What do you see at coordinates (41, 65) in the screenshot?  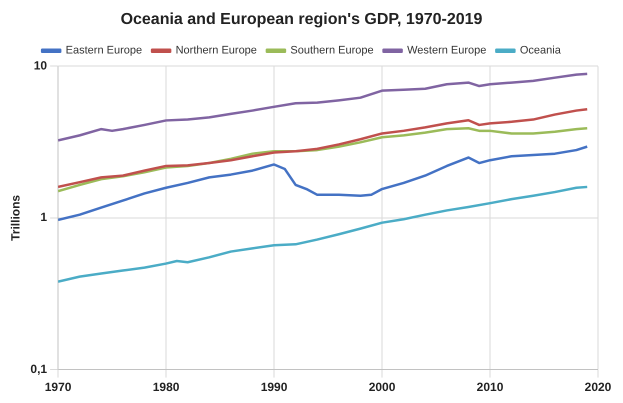 I see `y-tick-label: 10` at bounding box center [41, 65].